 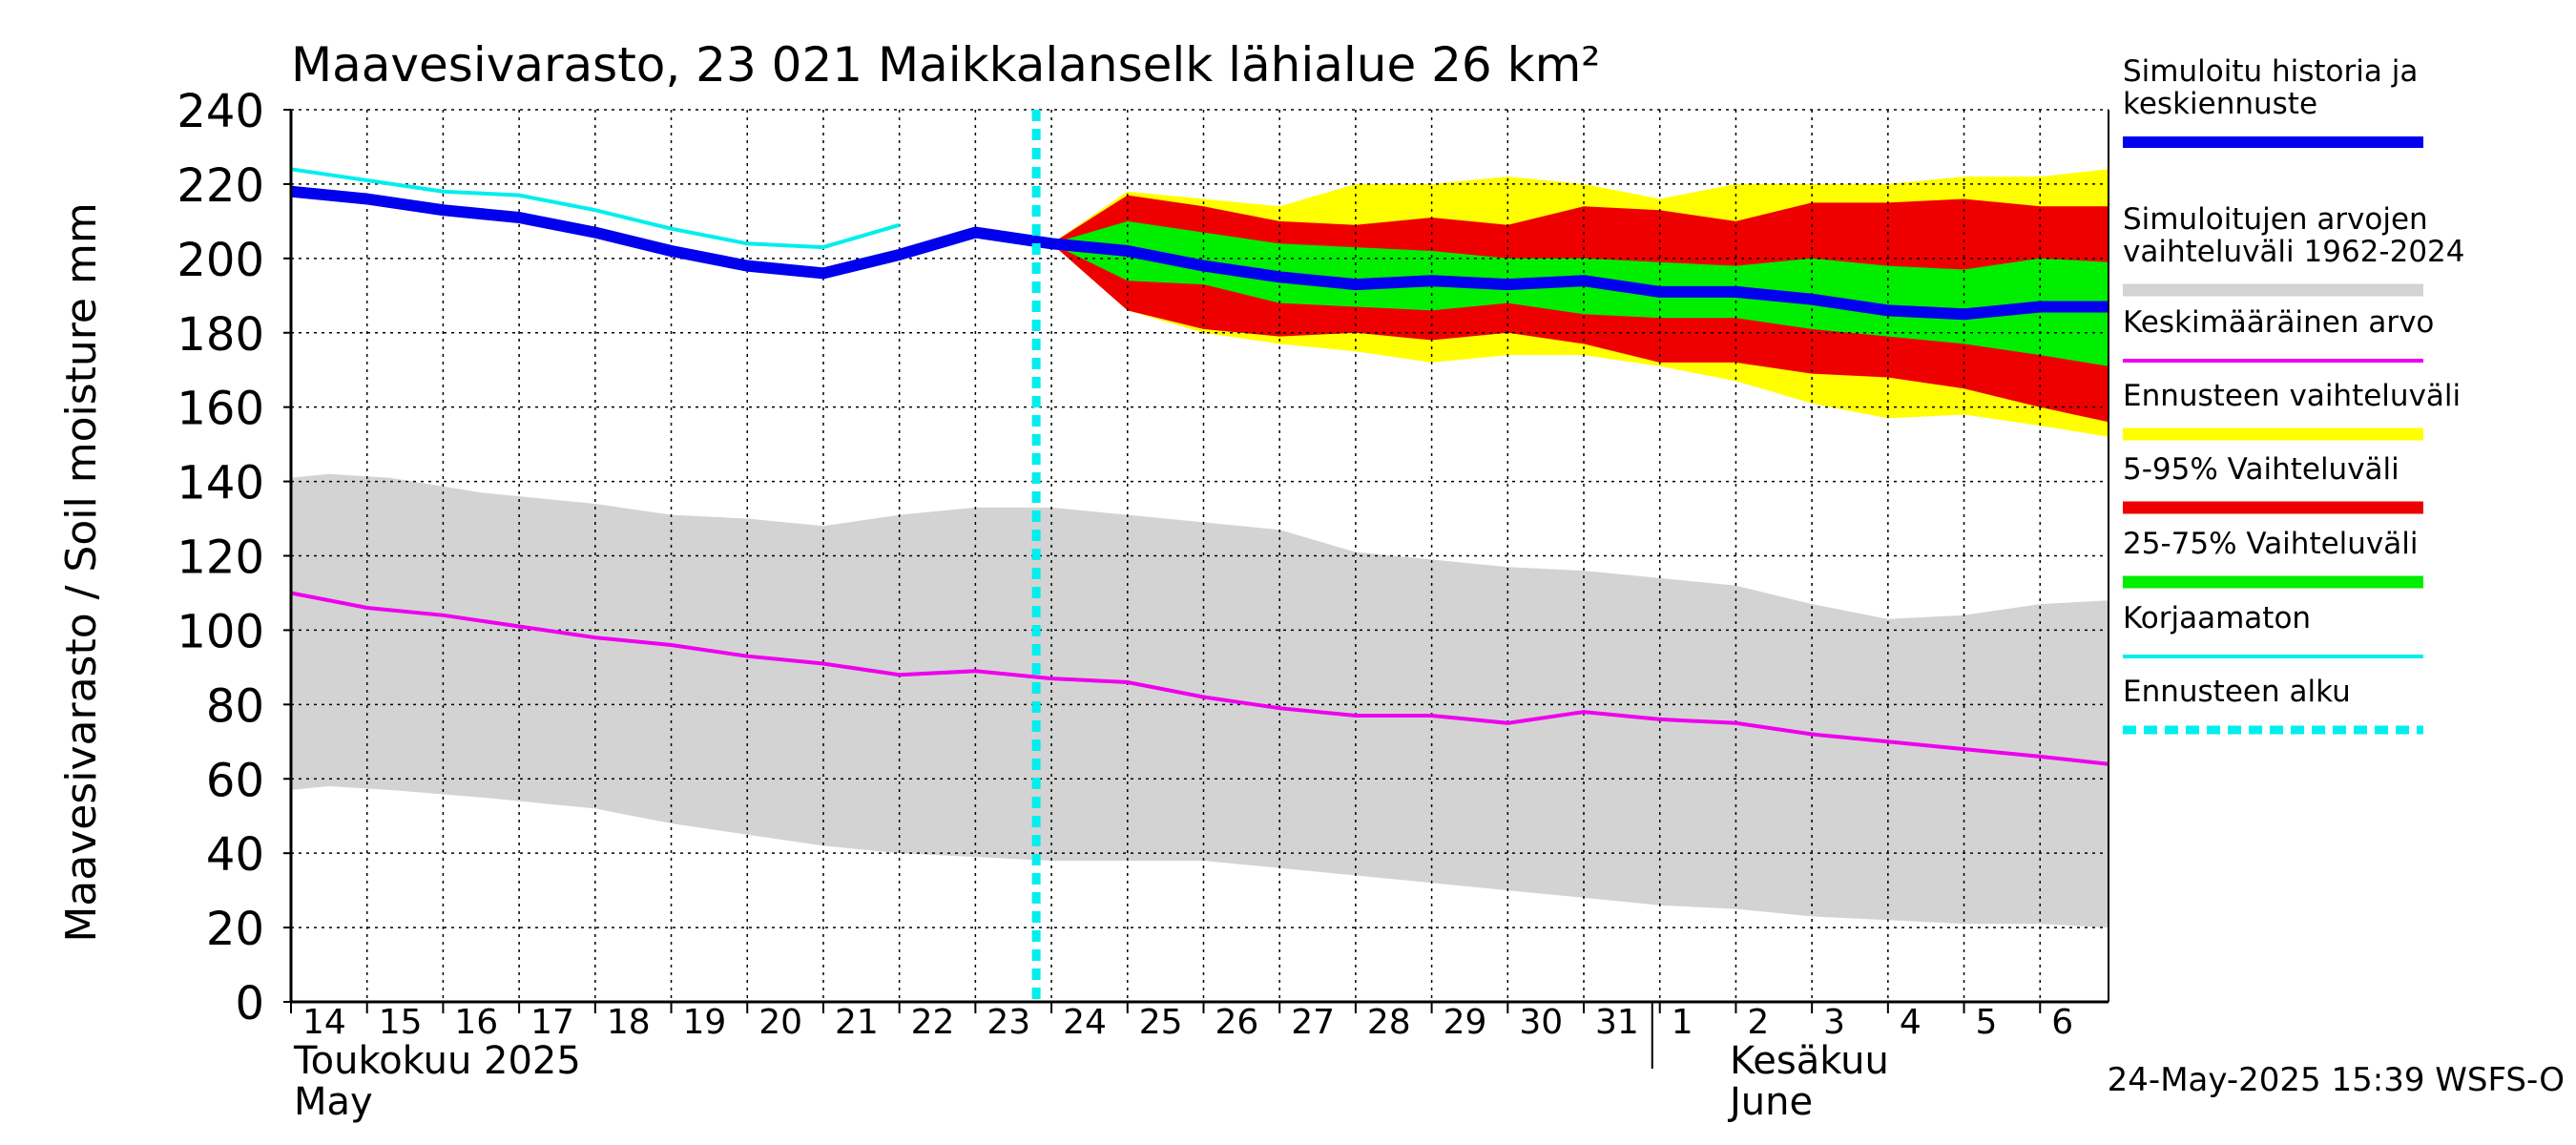 What do you see at coordinates (2275, 219) in the screenshot?
I see `legend-label-1: Simuloitujen arvojen` at bounding box center [2275, 219].